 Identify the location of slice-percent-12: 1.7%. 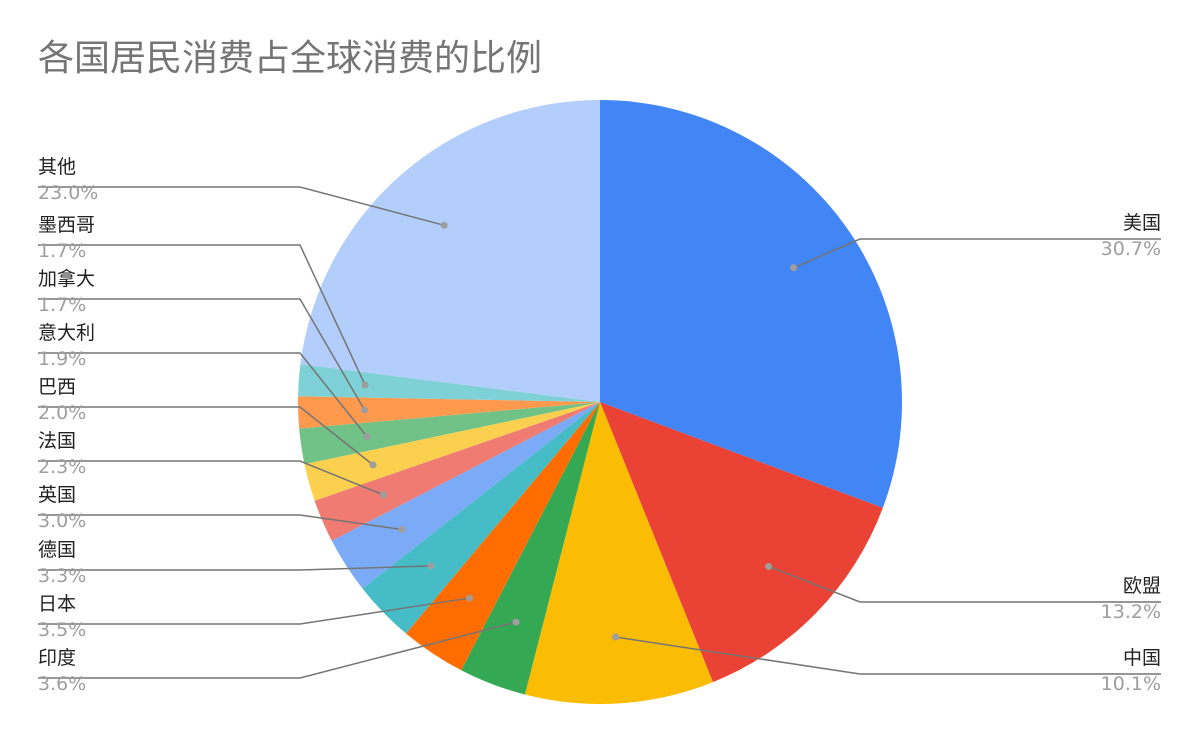
(62, 251).